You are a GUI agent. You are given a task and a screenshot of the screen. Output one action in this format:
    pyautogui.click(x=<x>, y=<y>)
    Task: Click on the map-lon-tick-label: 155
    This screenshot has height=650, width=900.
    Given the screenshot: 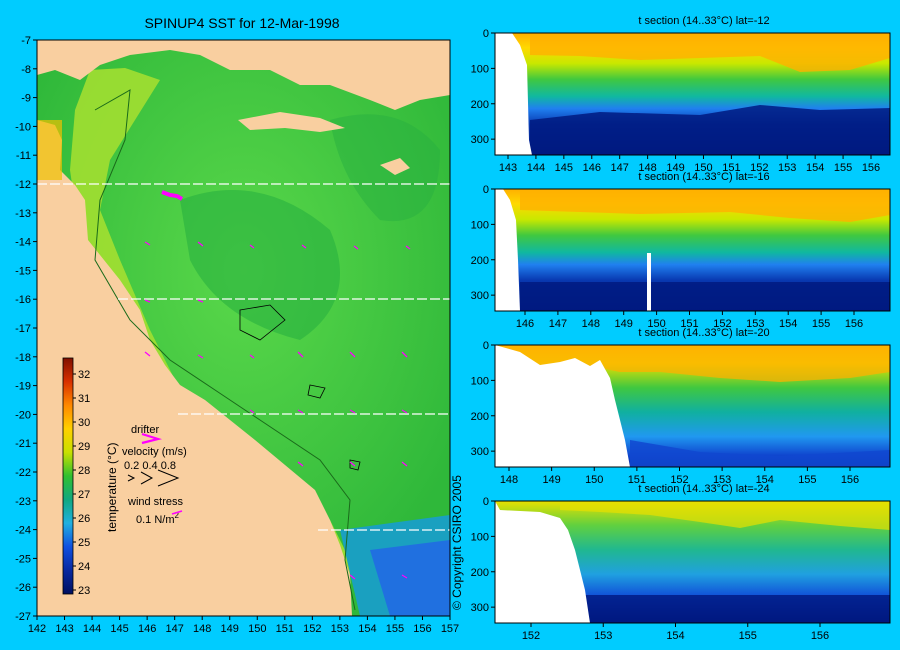 What is the action you would take?
    pyautogui.click(x=395, y=629)
    